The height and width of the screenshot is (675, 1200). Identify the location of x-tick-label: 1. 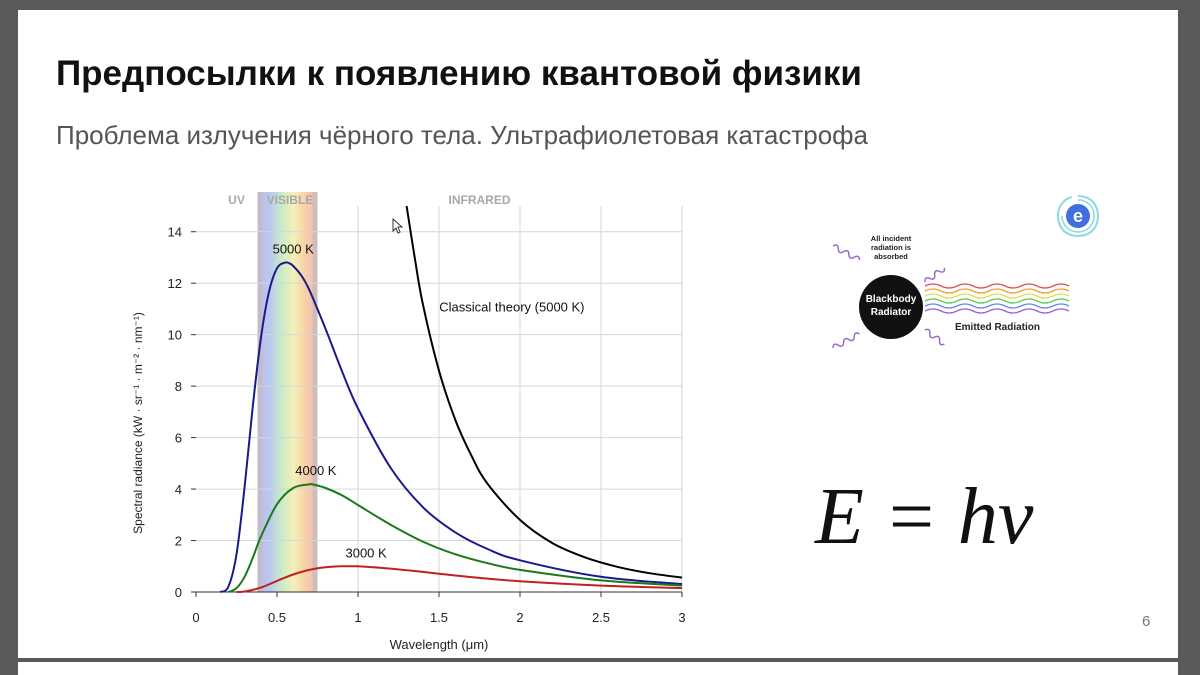
(357, 617).